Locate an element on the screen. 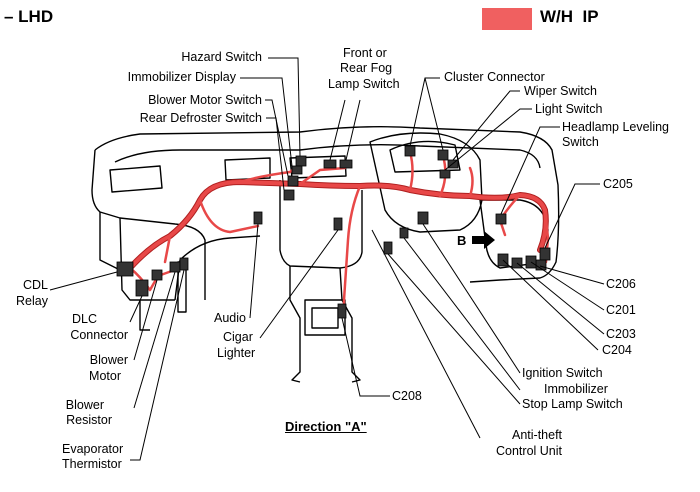  label-front-rear-fog-line2: Rear Fog is located at coordinates (366, 68).